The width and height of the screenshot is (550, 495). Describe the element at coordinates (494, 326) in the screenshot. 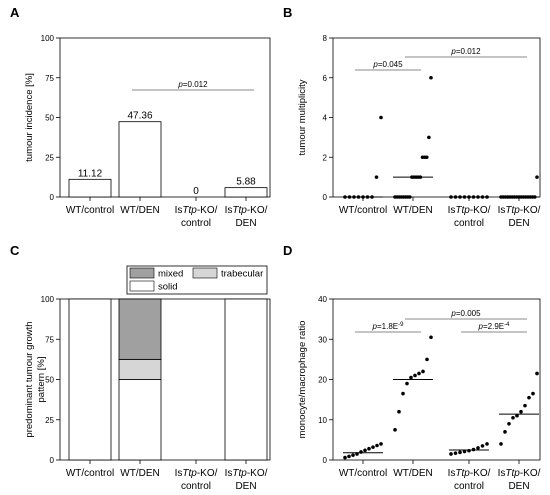

I see `p-value-label-d-2: p=2.9E-4` at that location.